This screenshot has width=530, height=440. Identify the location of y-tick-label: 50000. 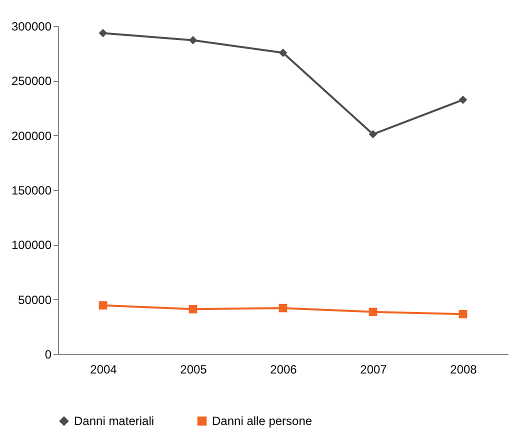
(35, 299).